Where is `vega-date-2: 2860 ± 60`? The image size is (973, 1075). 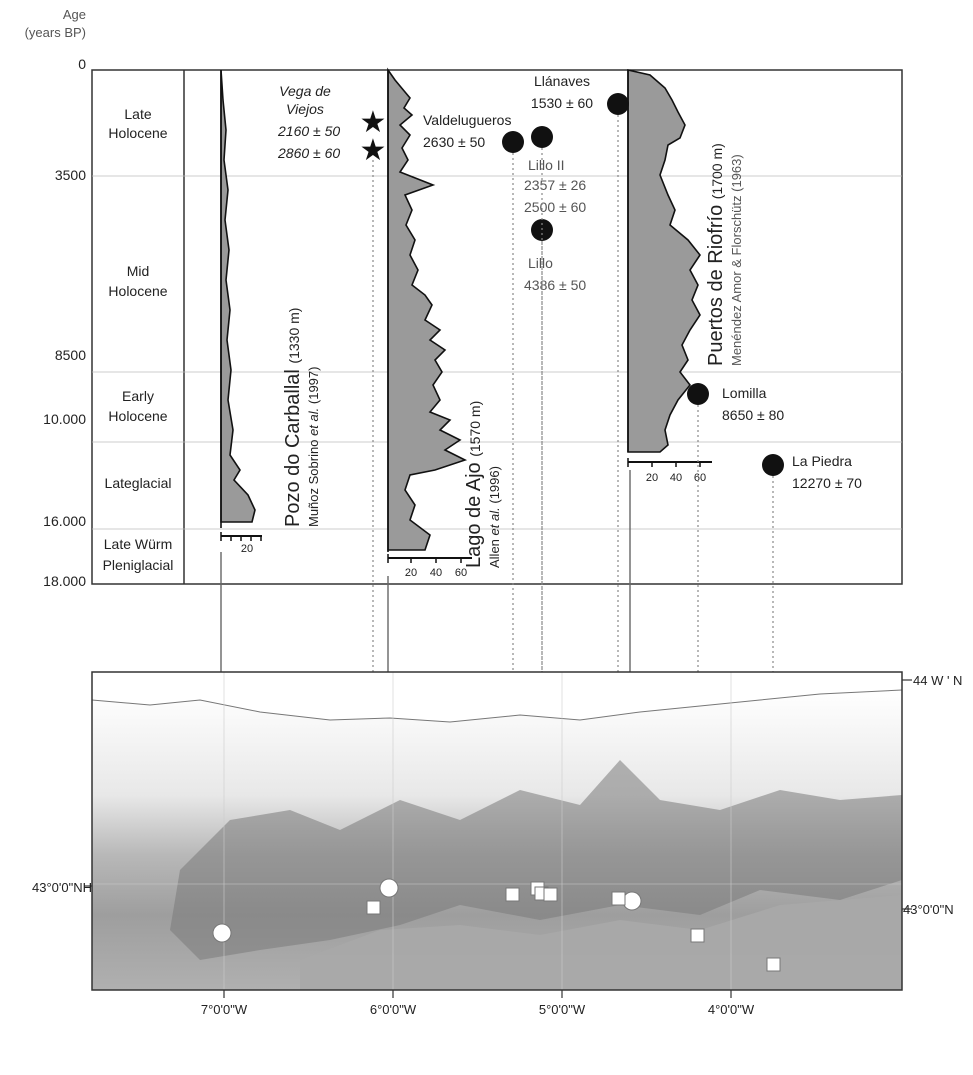
vega-date-2: 2860 ± 60 is located at coordinates (308, 153).